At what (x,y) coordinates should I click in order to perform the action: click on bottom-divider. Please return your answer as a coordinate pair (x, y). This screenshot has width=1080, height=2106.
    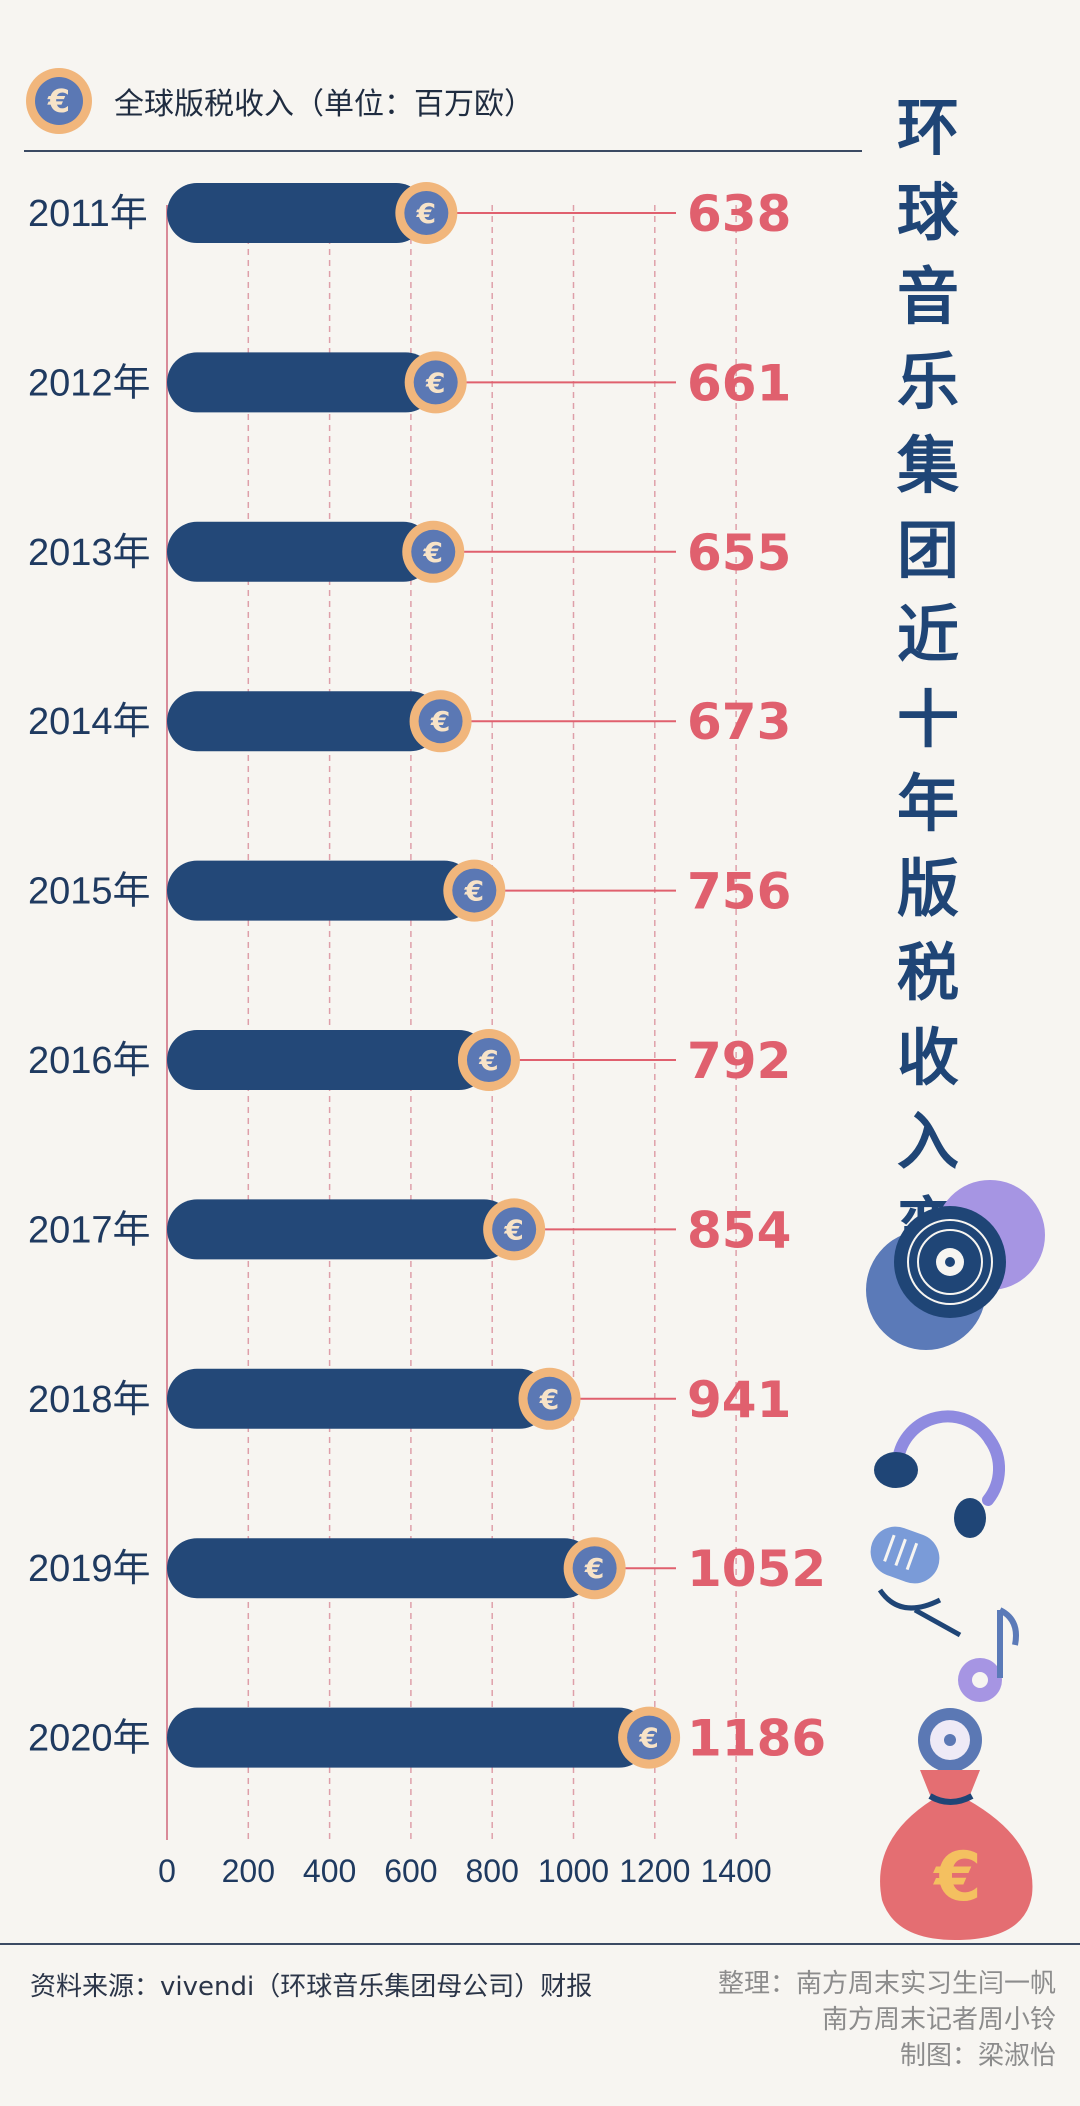
    Looking at the image, I should click on (540, 1944).